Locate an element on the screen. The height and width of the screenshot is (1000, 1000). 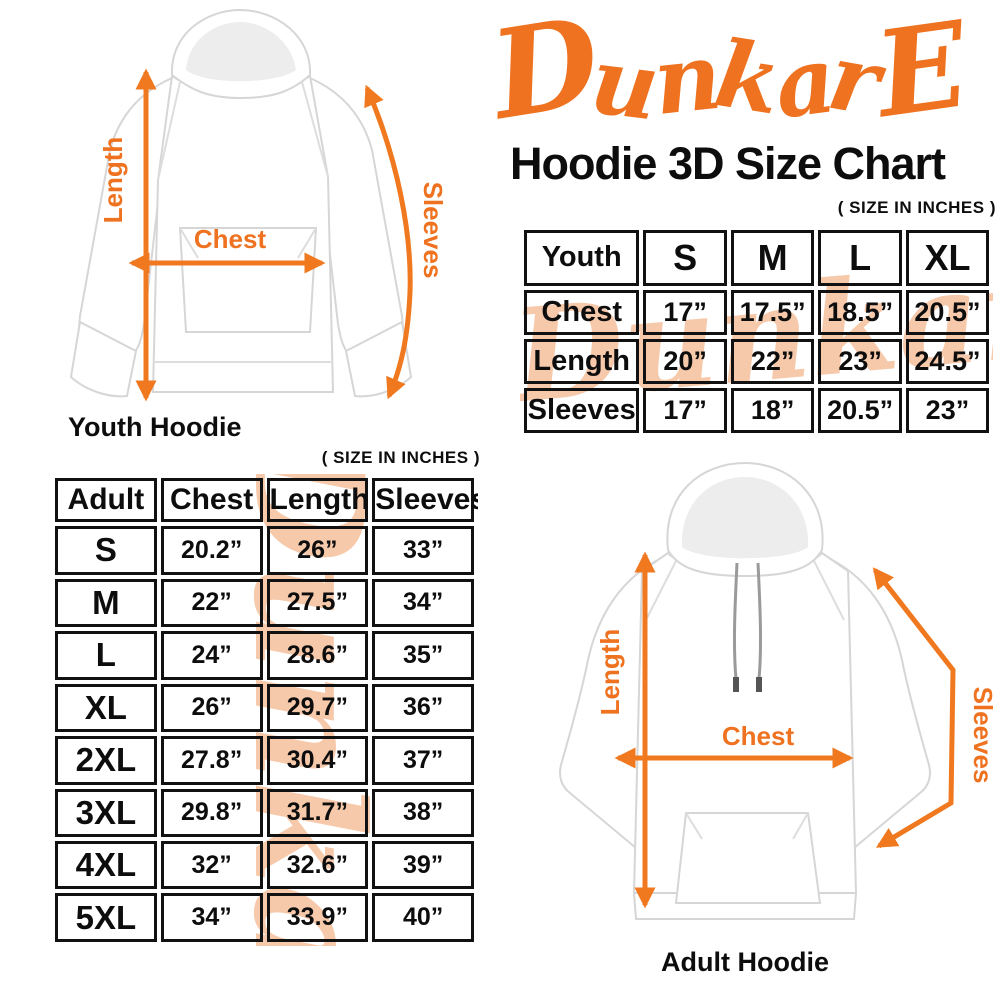
adult-sleeves-label: Sleeves is located at coordinates (983, 735).